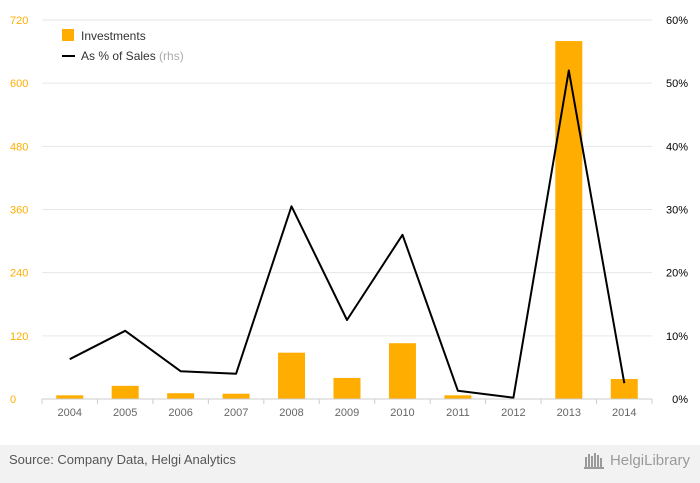 The width and height of the screenshot is (700, 483). Describe the element at coordinates (19, 147) in the screenshot. I see `left-axis-tick-label: 480` at that location.